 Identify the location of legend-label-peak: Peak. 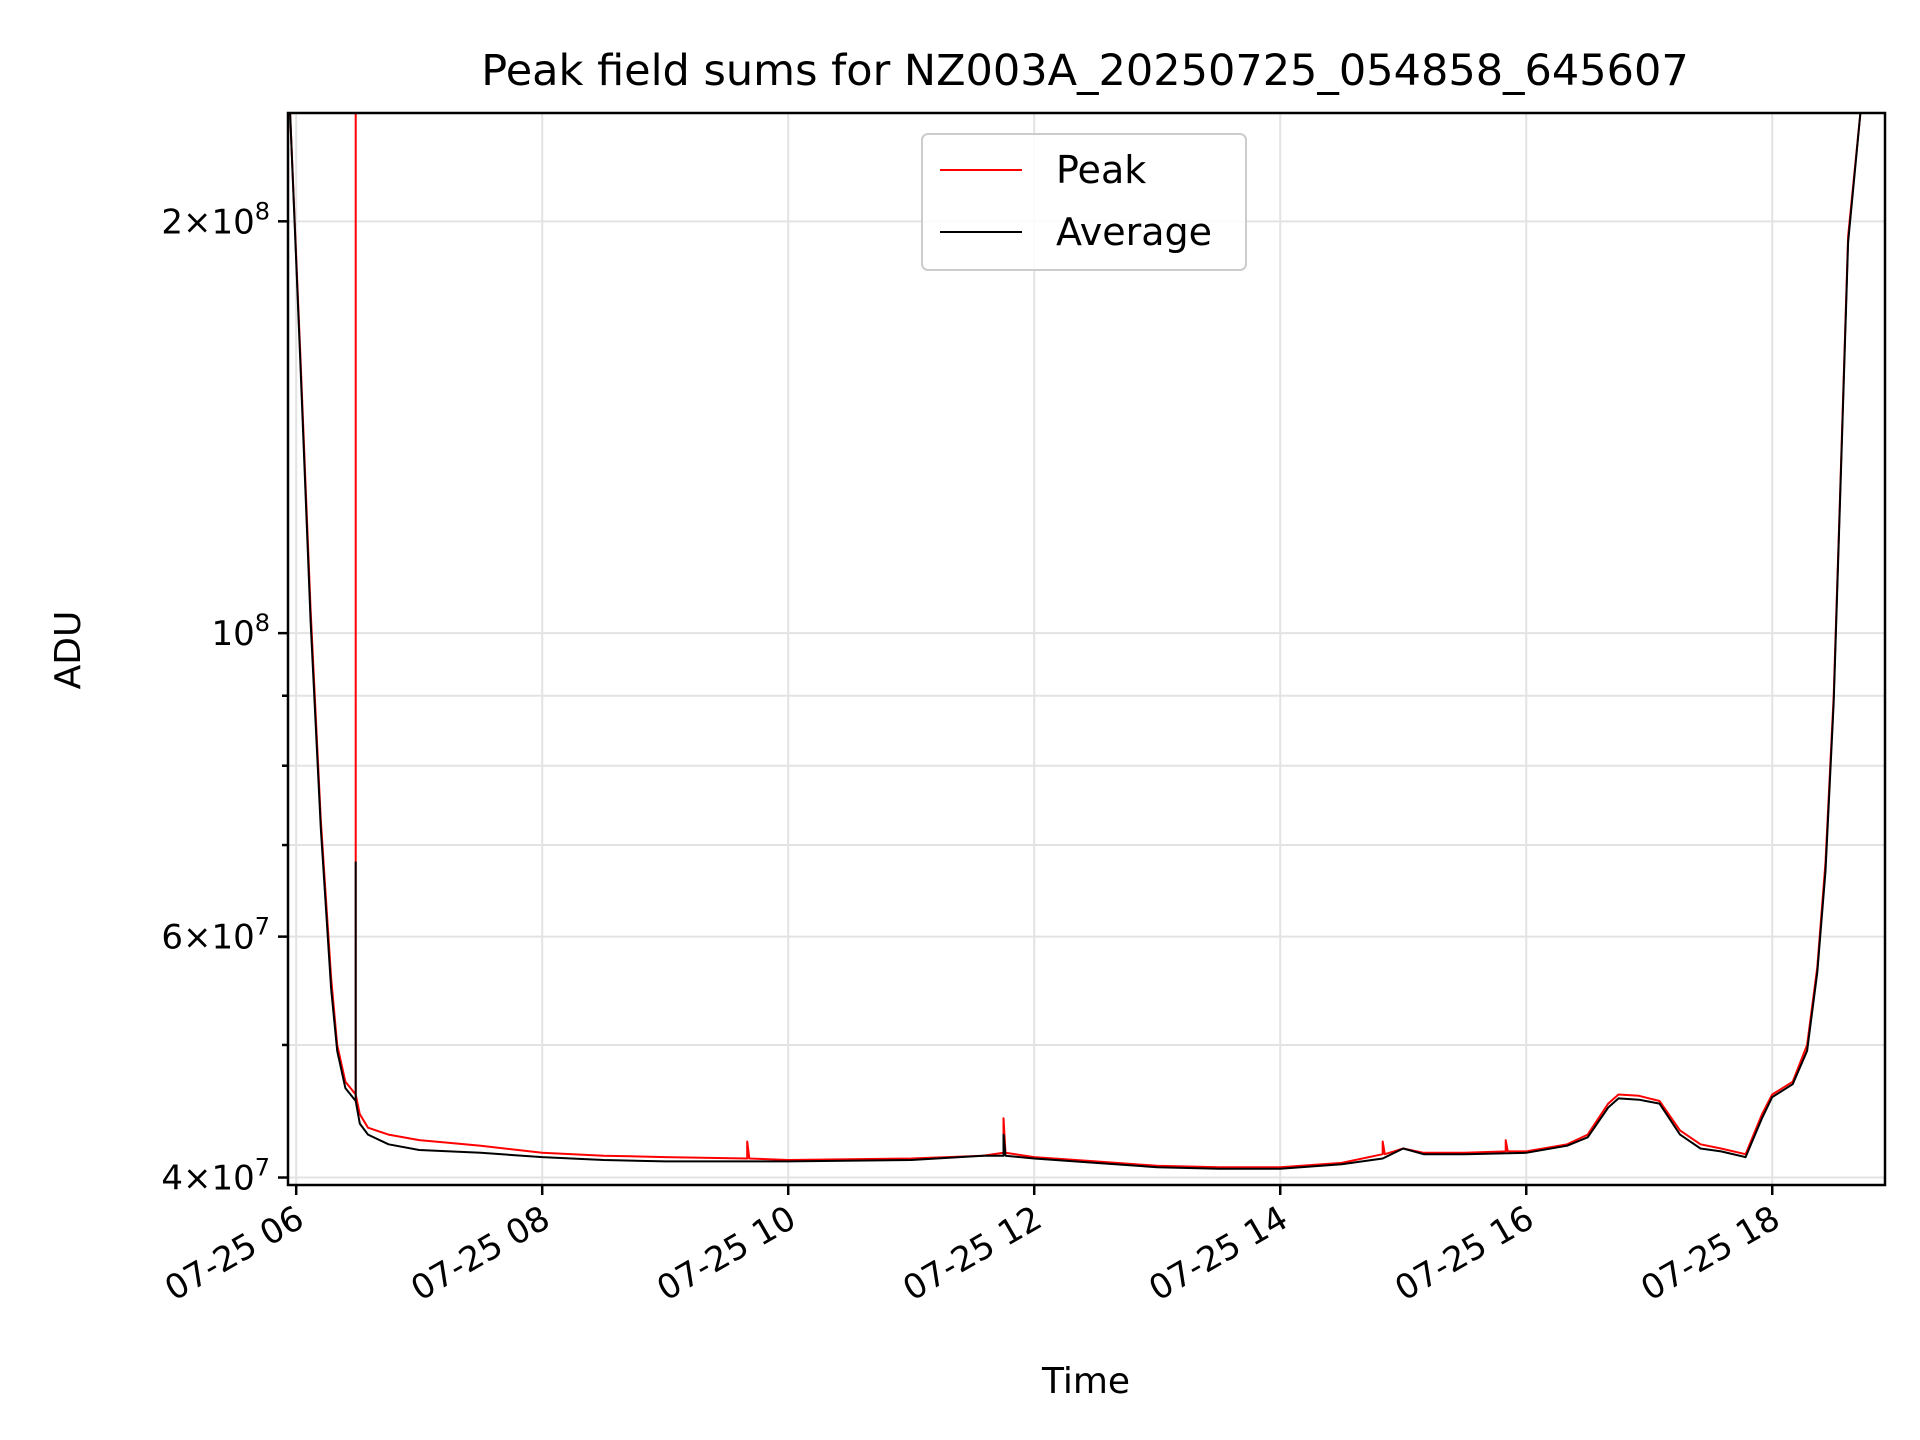
(1101, 170).